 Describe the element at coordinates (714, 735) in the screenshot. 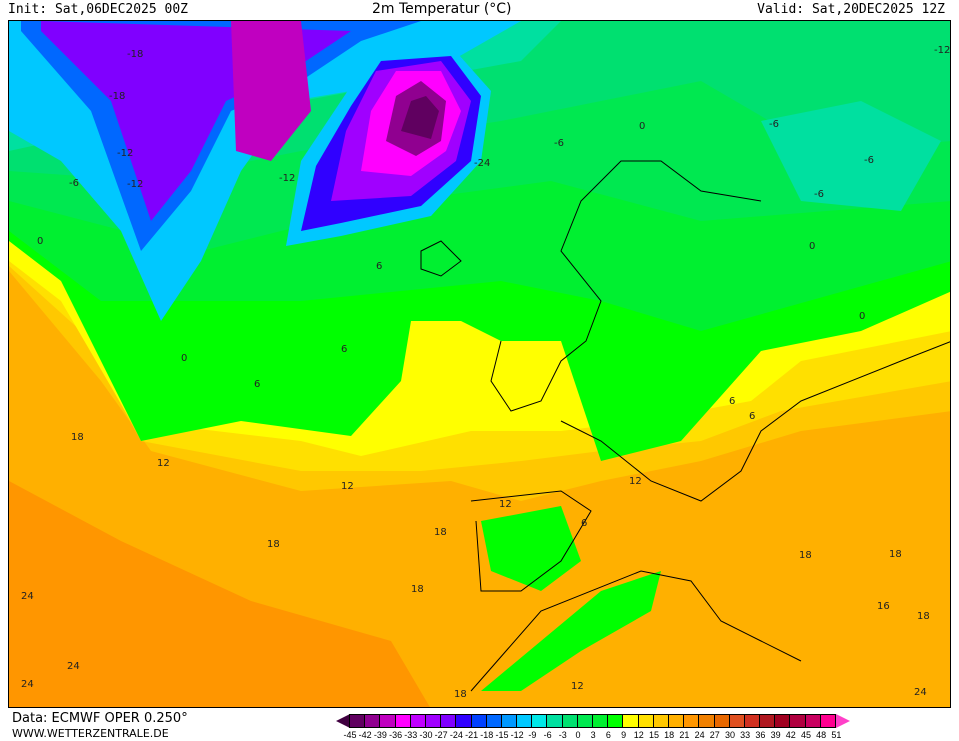

I see `legend-tick: 27` at that location.